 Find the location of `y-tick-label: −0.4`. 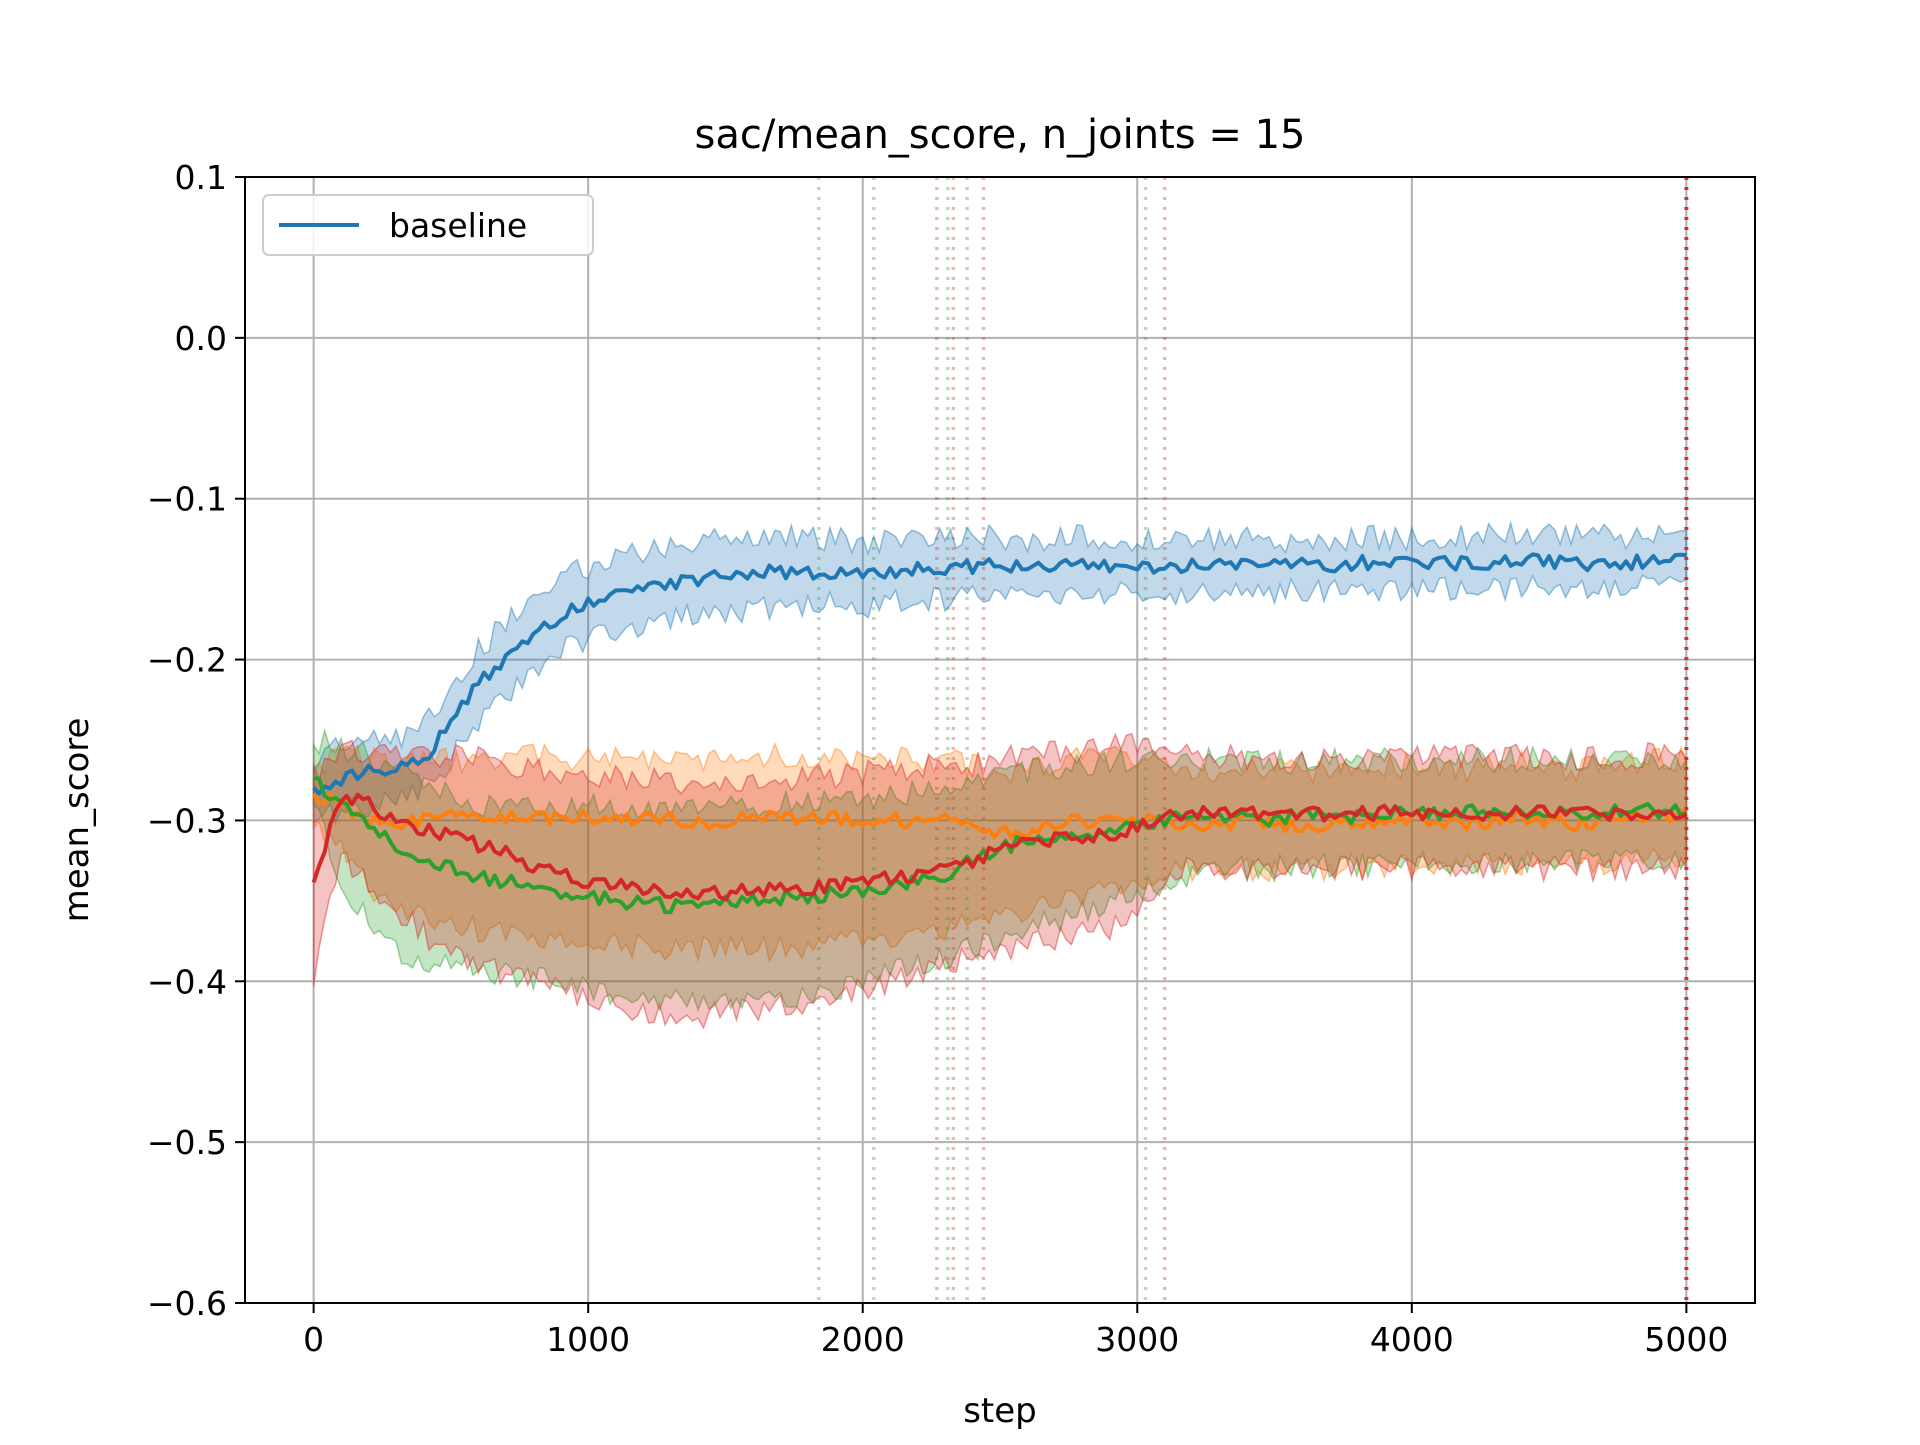

y-tick-label: −0.4 is located at coordinates (187, 981).